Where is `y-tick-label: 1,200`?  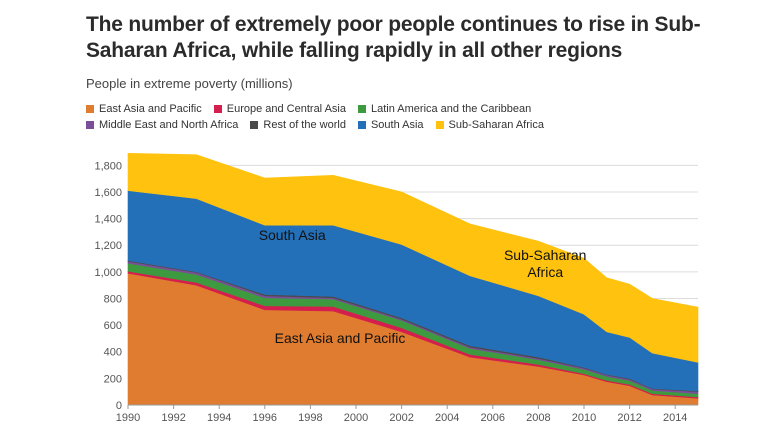 y-tick-label: 1,200 is located at coordinates (108, 246).